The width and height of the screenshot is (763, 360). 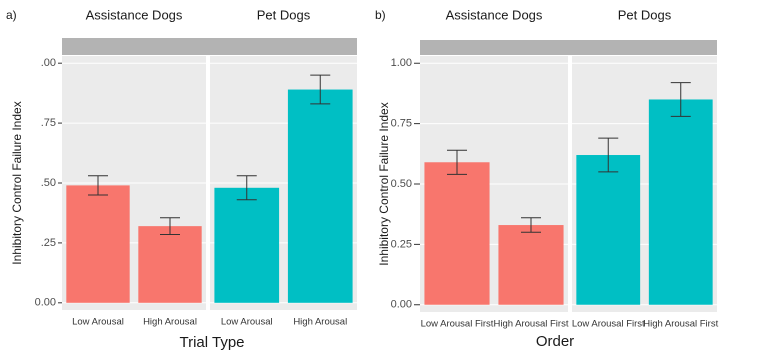 What do you see at coordinates (380, 15) in the screenshot?
I see `panel-label: b)` at bounding box center [380, 15].